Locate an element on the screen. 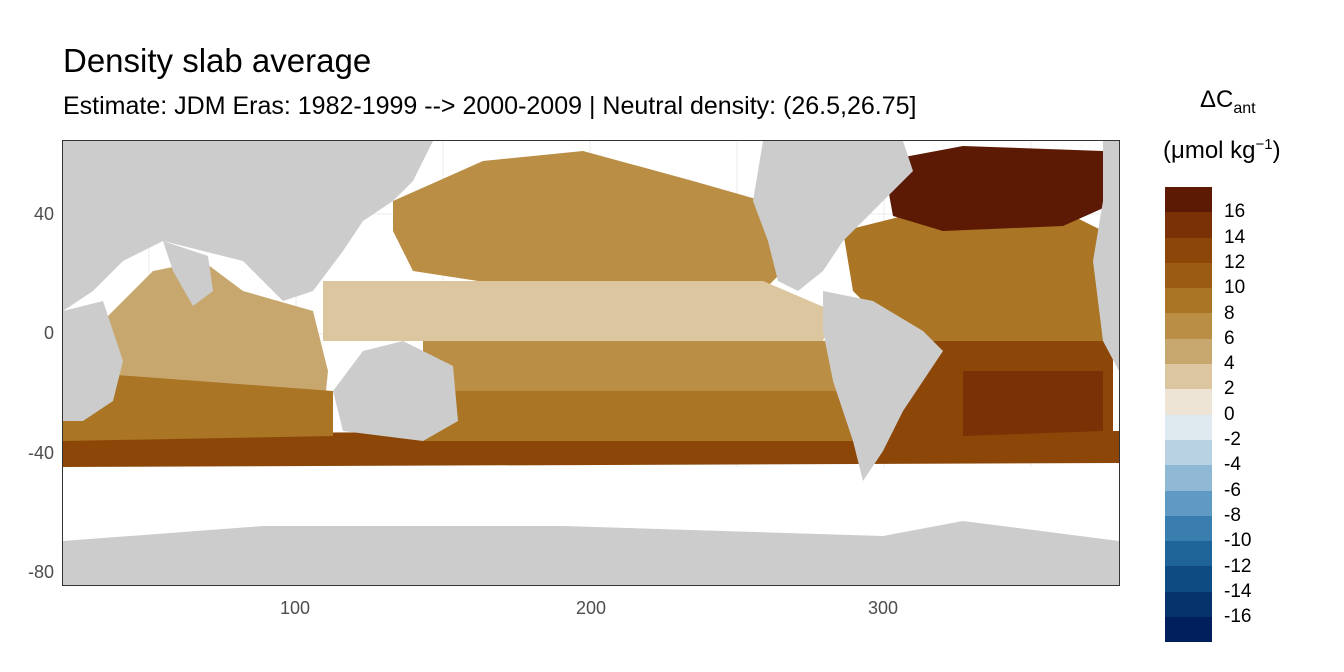  legend-title: ΔCant is located at coordinates (1228, 101).